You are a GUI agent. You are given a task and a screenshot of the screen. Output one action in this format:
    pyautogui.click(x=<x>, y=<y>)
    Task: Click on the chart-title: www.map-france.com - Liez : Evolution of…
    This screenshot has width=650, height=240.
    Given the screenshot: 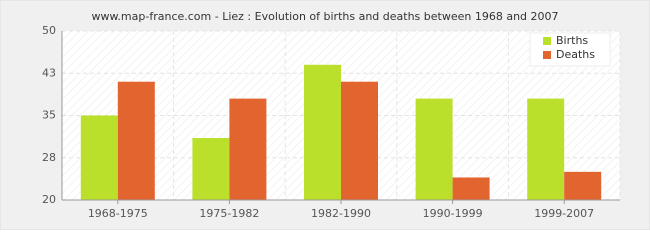 What is the action you would take?
    pyautogui.click(x=324, y=16)
    